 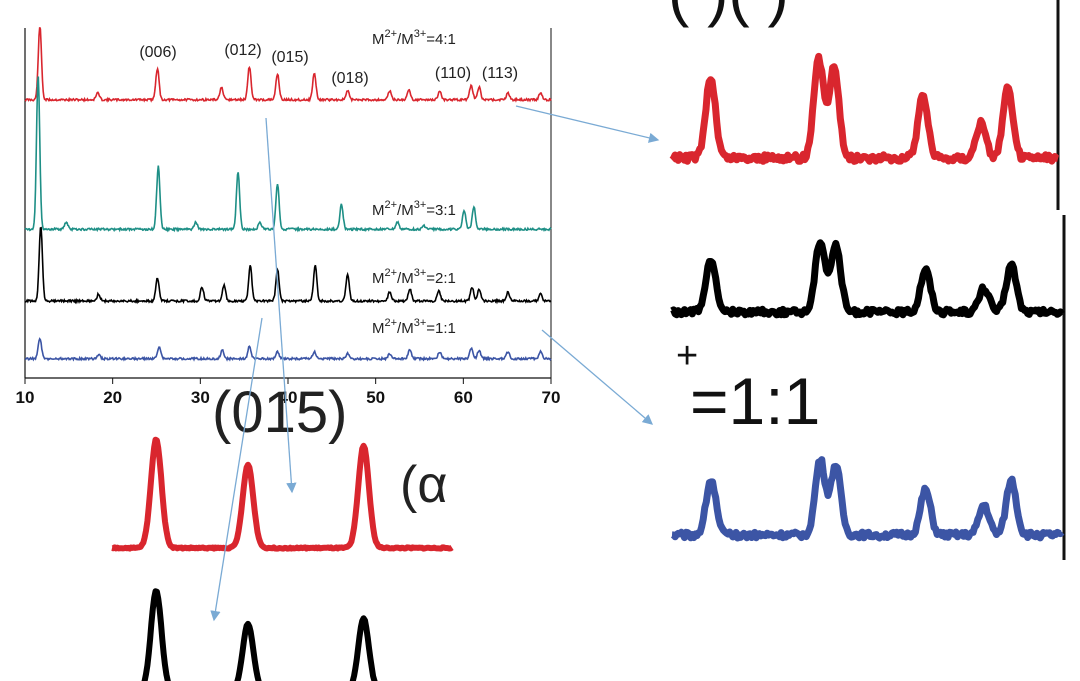 I want to click on inset-label-sup: +, so click(x=687, y=356).